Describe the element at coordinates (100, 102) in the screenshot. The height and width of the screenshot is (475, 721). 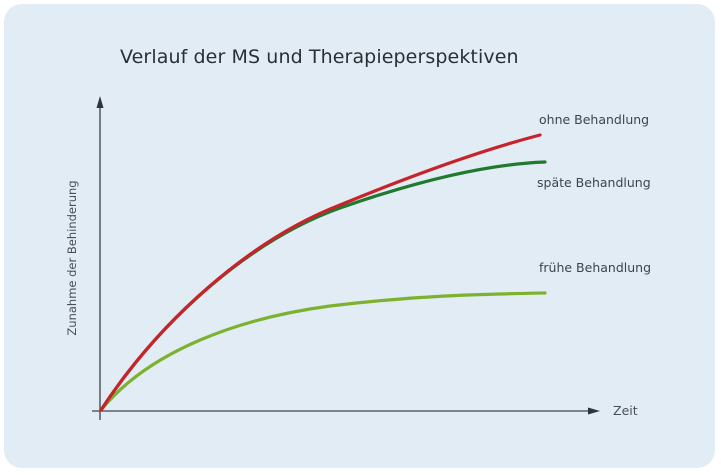
I see `y-axis-arrow-icon` at that location.